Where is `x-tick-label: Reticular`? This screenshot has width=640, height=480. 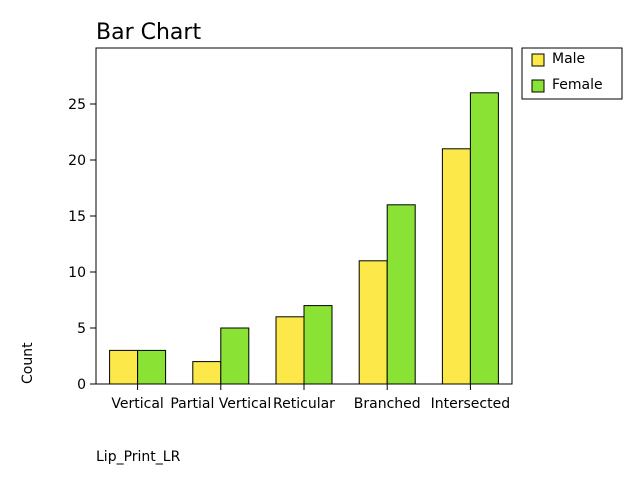 x-tick-label: Reticular is located at coordinates (304, 404).